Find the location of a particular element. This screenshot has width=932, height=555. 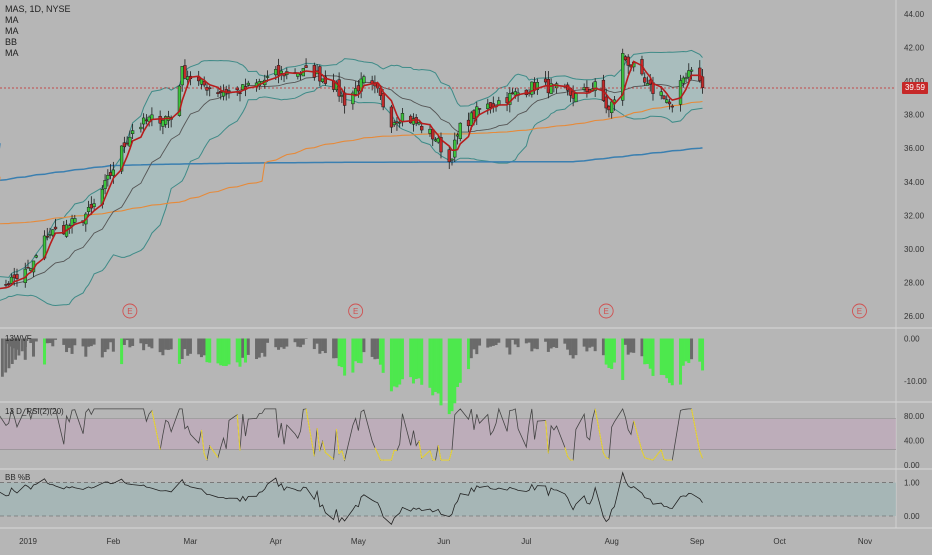

bbp-tick-label: 0.00 is located at coordinates (912, 516).